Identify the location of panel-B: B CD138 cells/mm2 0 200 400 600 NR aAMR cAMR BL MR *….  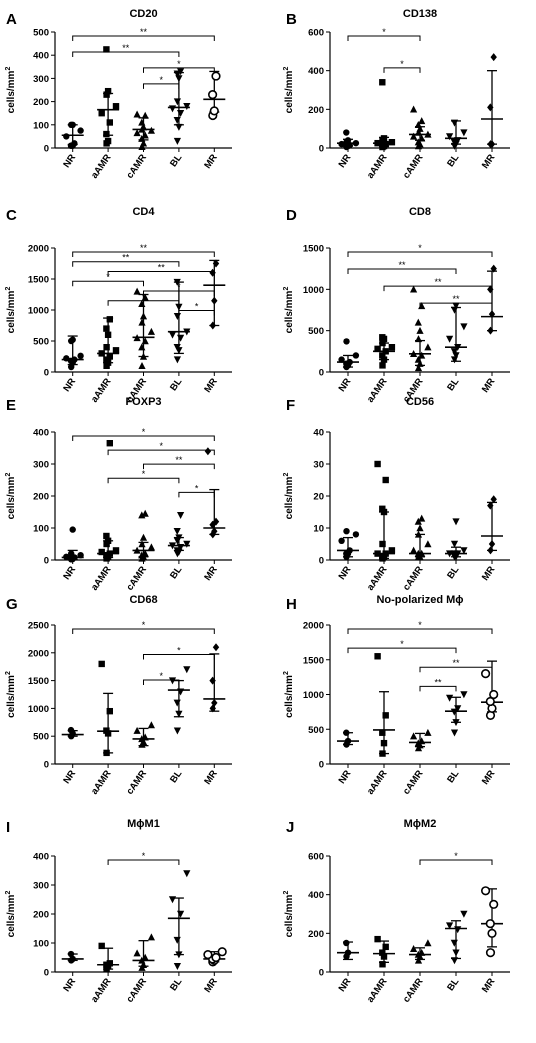
(396, 94).